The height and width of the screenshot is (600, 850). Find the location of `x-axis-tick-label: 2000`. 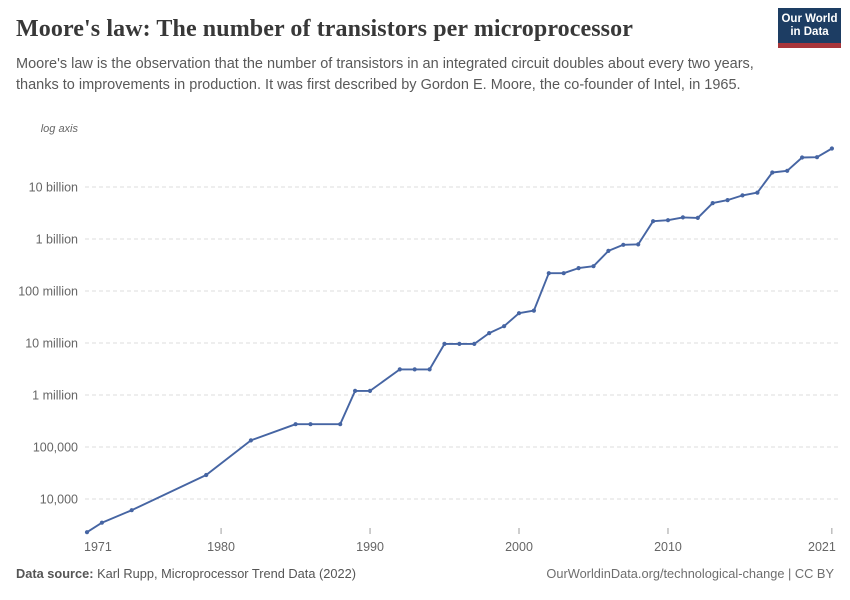

x-axis-tick-label: 2000 is located at coordinates (519, 547).